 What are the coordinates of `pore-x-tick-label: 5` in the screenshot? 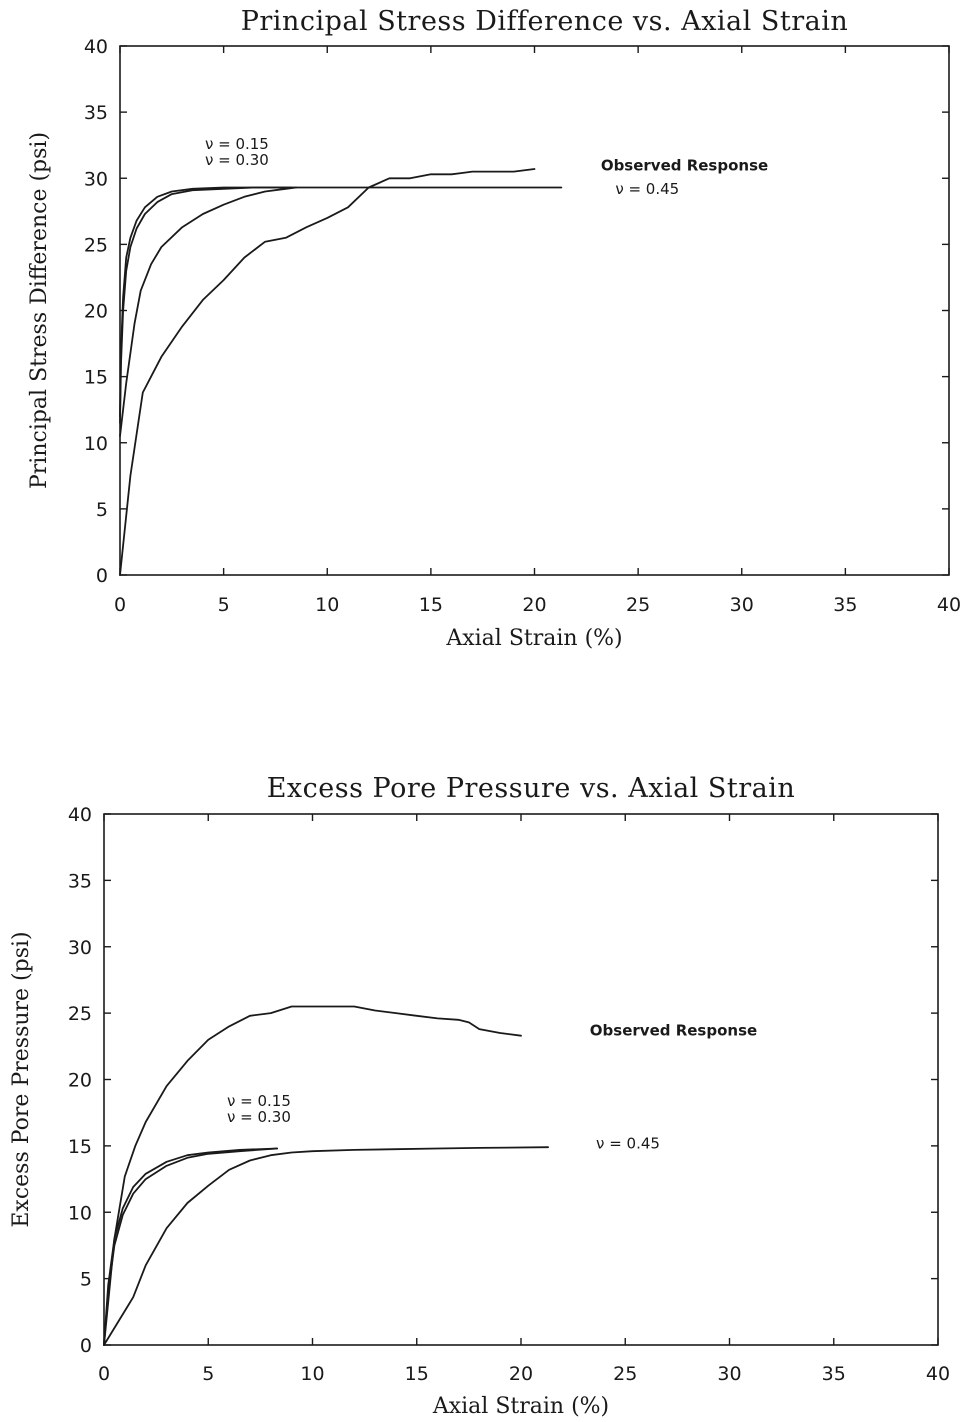 It's located at (208, 1374).